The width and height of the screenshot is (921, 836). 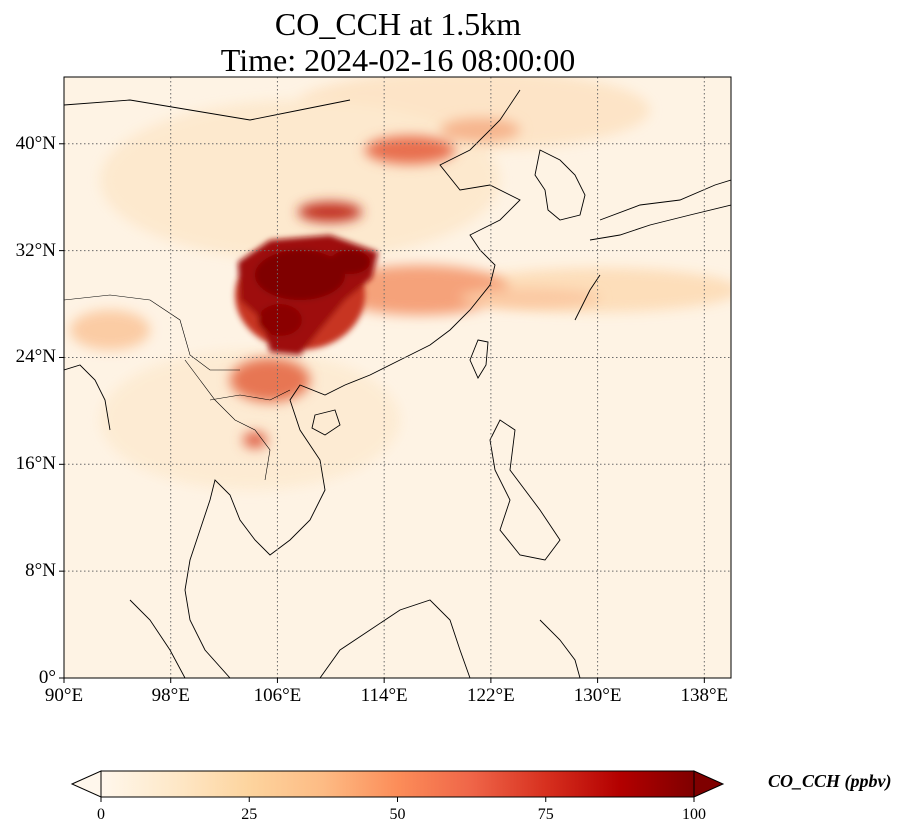 I want to click on north-china-plume, so click(x=410, y=150).